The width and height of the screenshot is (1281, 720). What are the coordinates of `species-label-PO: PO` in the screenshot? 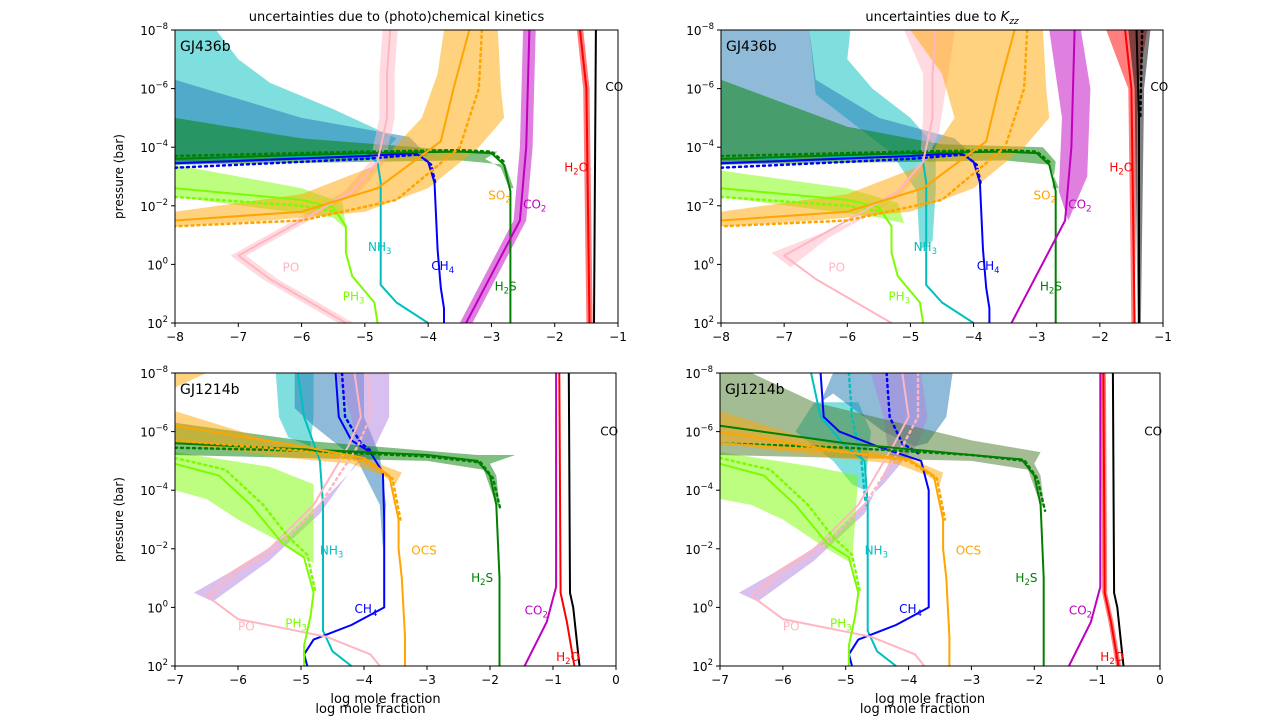 It's located at (791, 626).